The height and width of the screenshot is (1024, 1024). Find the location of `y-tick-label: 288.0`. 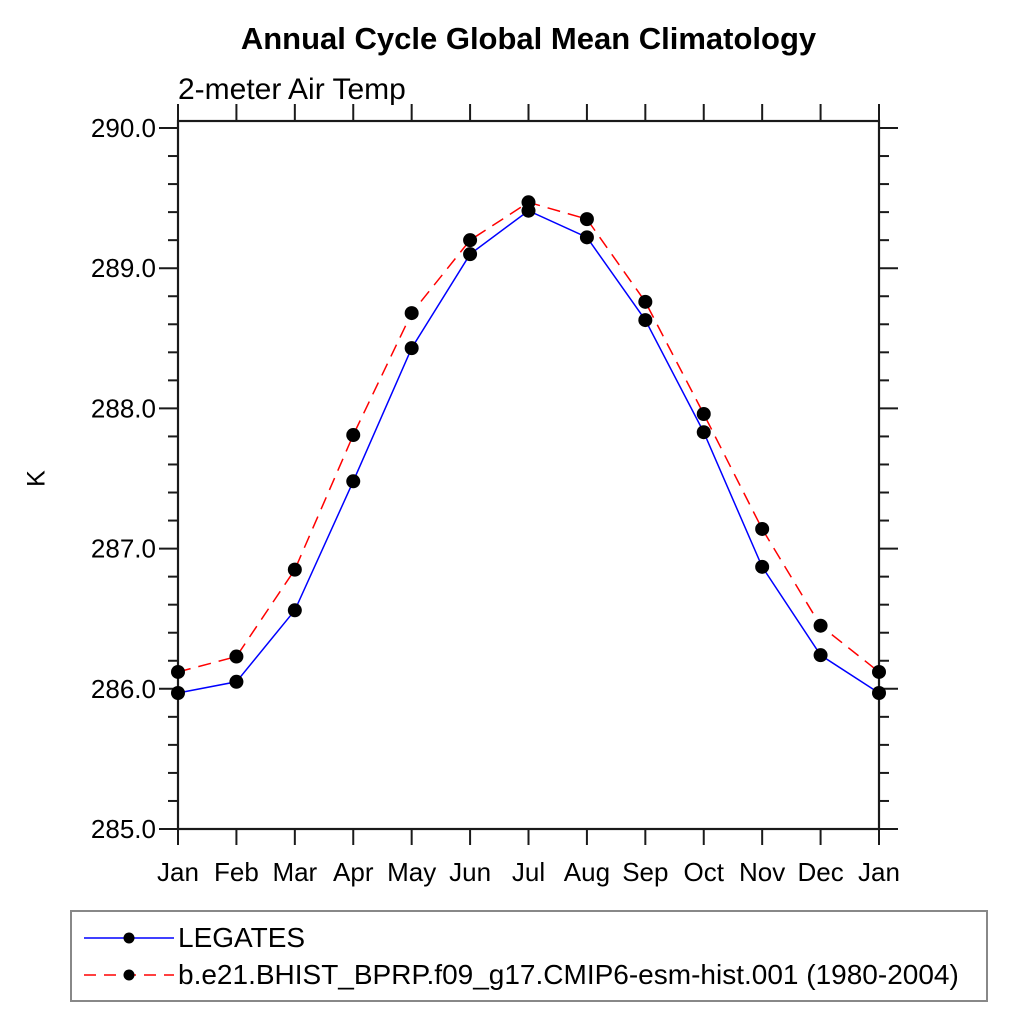

y-tick-label: 288.0 is located at coordinates (123, 408).